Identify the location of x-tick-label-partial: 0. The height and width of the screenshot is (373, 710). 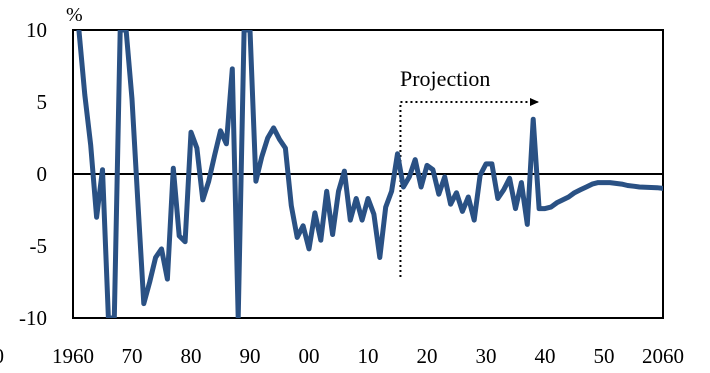
(2, 356).